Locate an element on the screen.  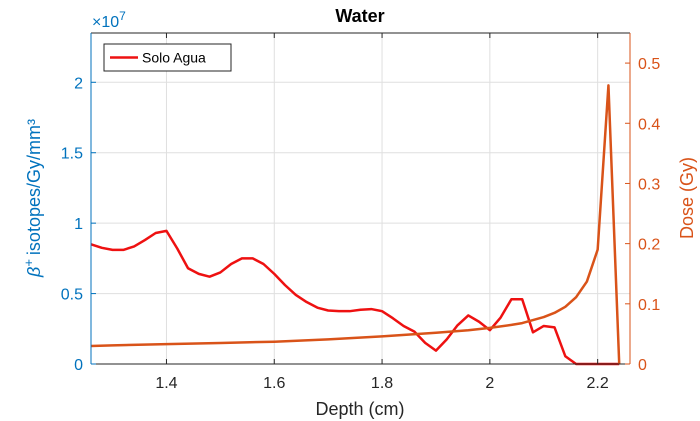
y-left-tick-label-0: 0 is located at coordinates (78, 365).